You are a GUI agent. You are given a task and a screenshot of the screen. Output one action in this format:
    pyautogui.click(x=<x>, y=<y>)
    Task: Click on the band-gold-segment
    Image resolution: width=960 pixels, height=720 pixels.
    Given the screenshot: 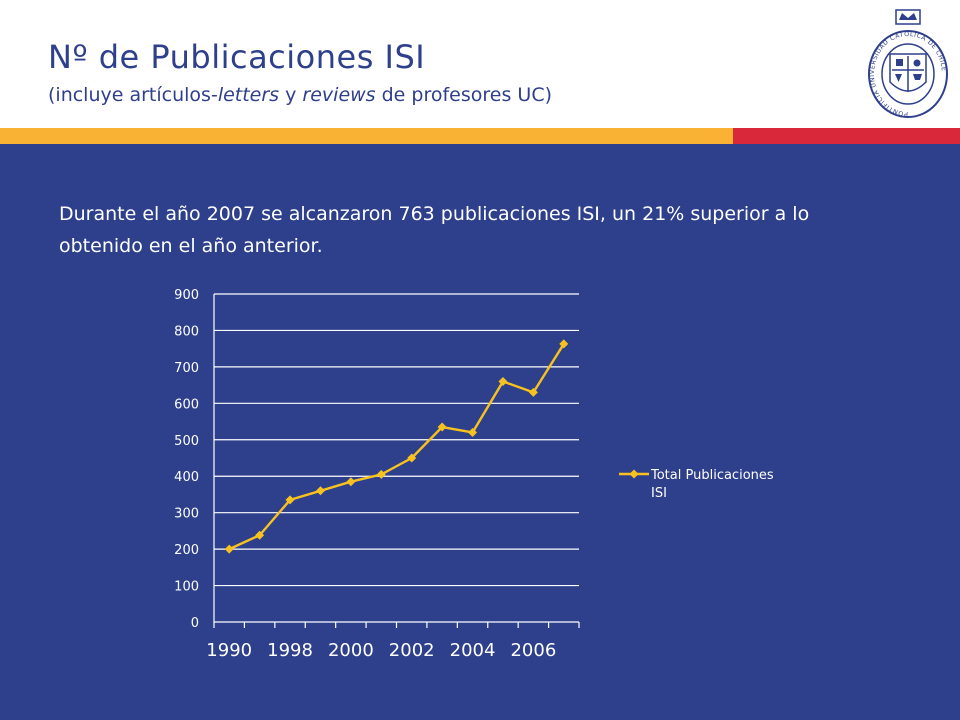 What is the action you would take?
    pyautogui.click(x=366, y=136)
    